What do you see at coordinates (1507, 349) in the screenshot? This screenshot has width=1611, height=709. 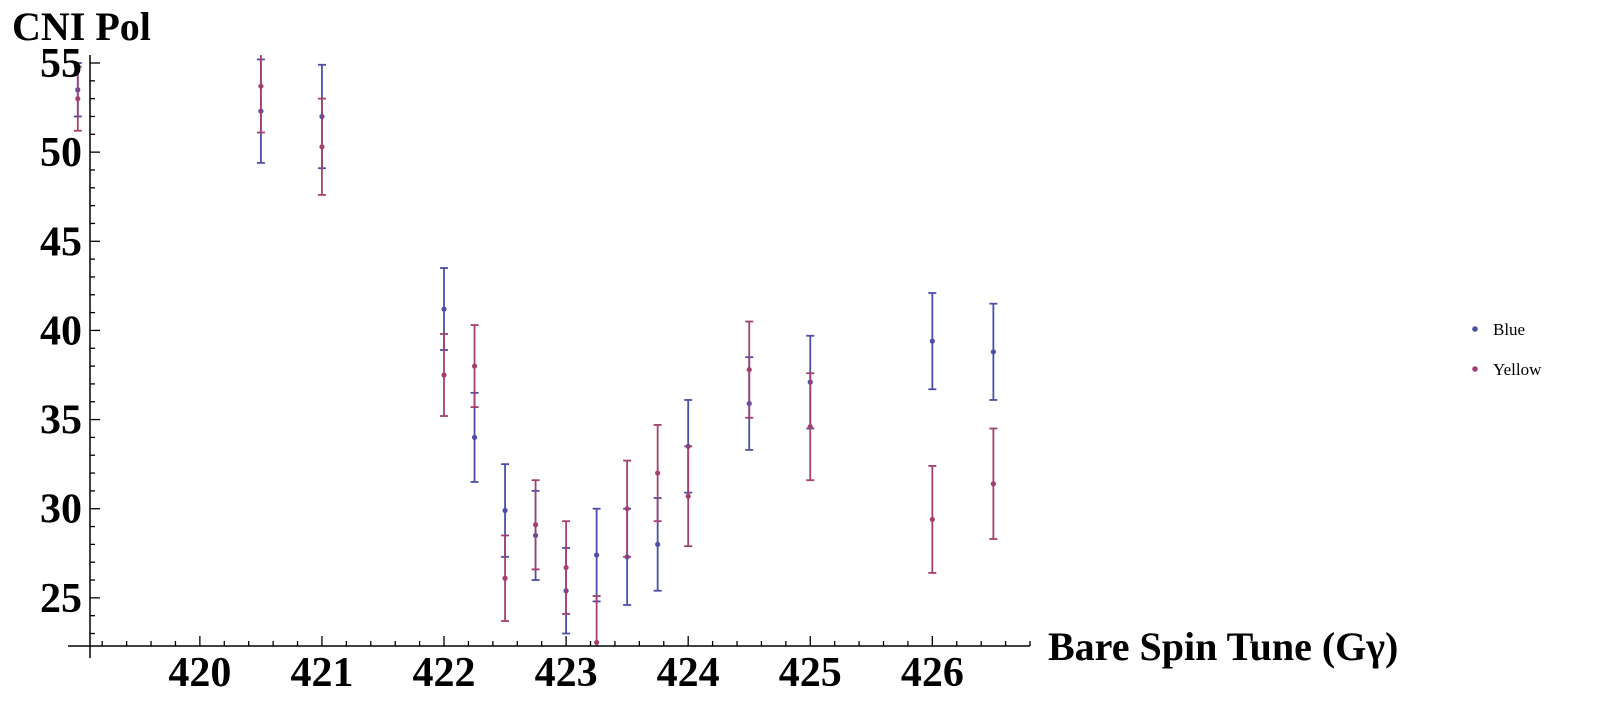 I see `legend: Blue Yellow` at bounding box center [1507, 349].